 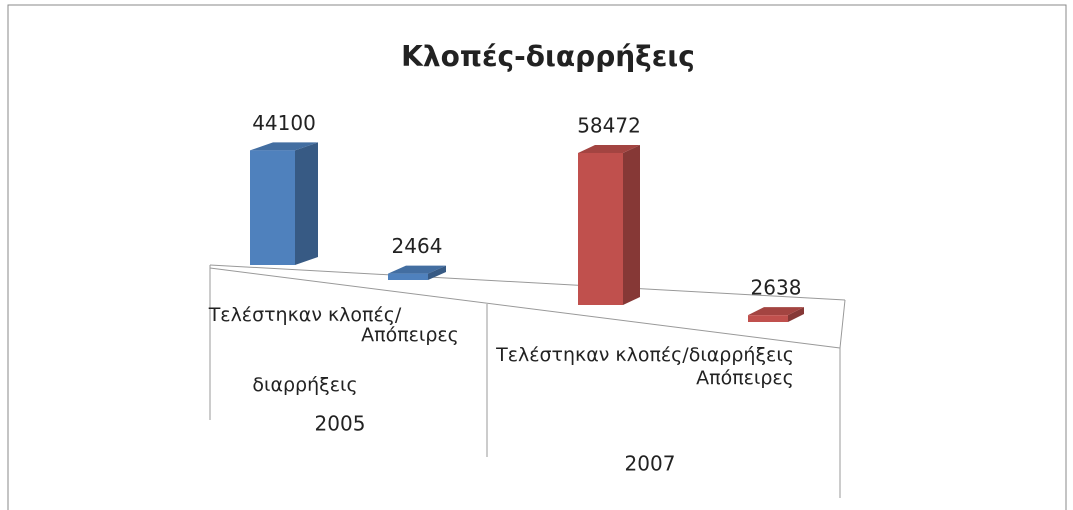 I want to click on data-label: 58472, so click(x=609, y=125).